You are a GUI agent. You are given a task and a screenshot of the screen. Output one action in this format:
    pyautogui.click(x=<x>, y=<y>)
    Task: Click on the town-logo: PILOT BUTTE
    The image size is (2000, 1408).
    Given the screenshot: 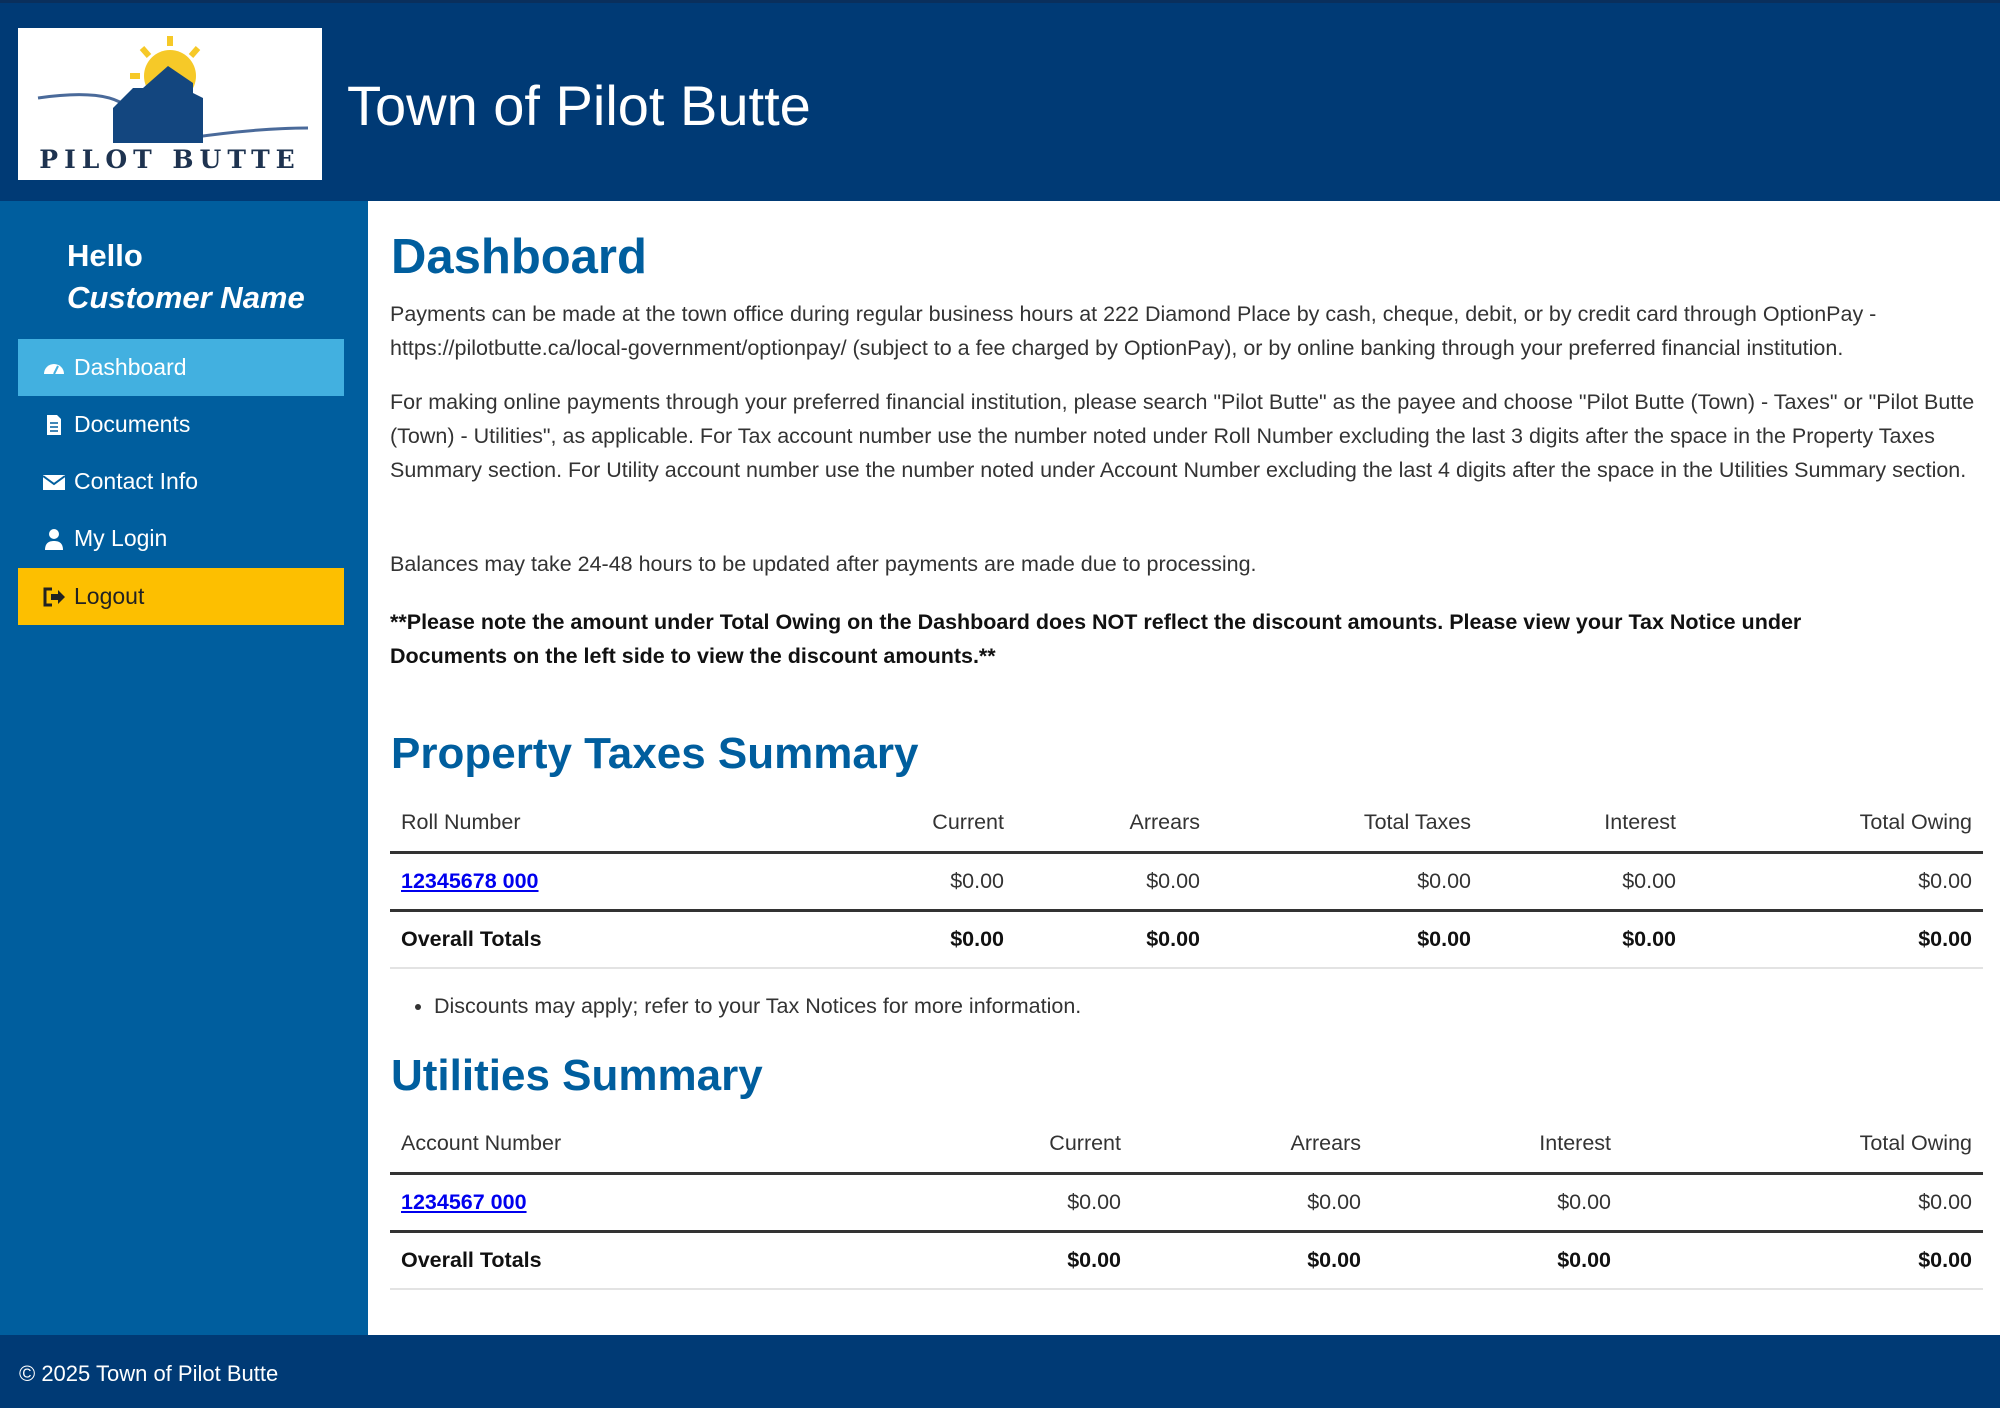 What is the action you would take?
    pyautogui.click(x=170, y=104)
    